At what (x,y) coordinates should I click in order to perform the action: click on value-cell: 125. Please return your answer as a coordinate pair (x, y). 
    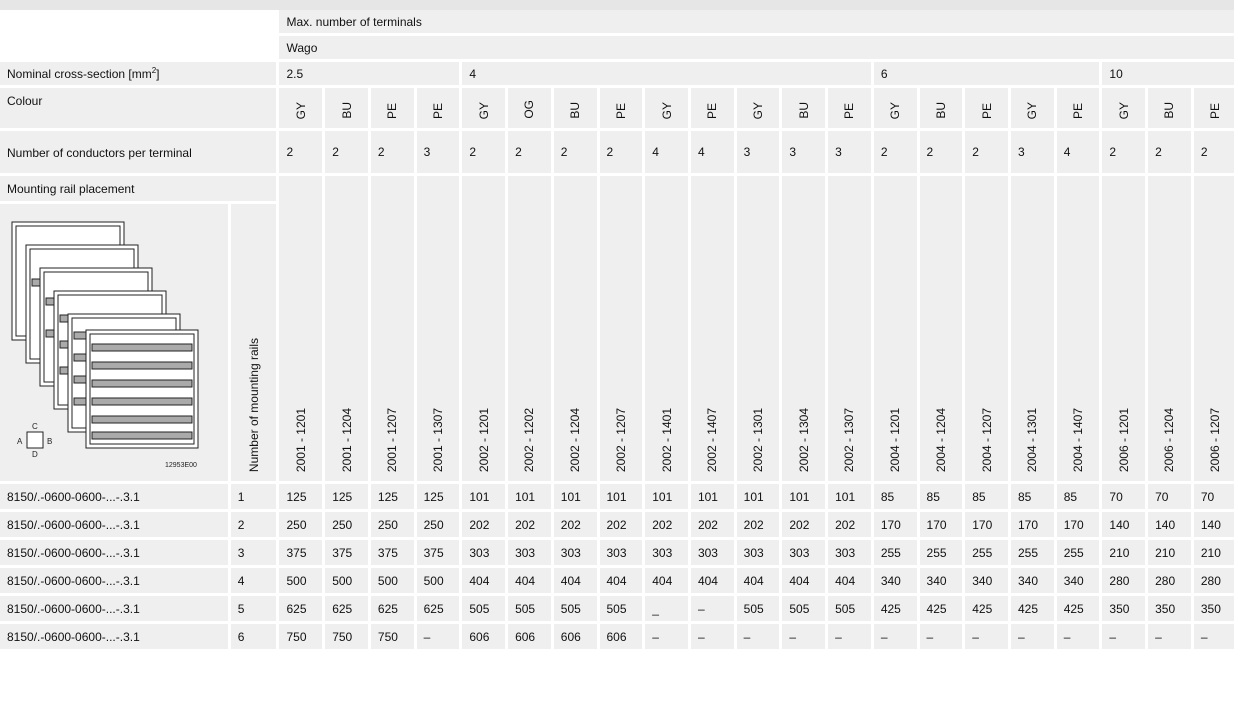
    Looking at the image, I should click on (302, 498).